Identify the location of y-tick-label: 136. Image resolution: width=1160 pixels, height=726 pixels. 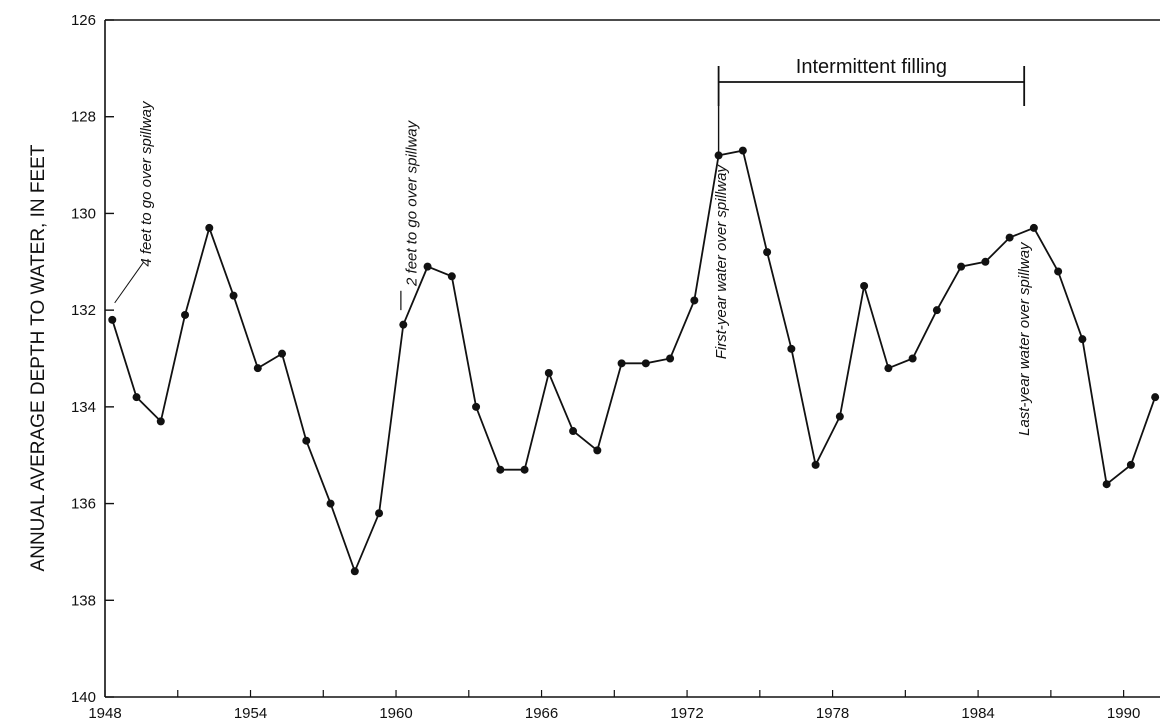
(83, 504).